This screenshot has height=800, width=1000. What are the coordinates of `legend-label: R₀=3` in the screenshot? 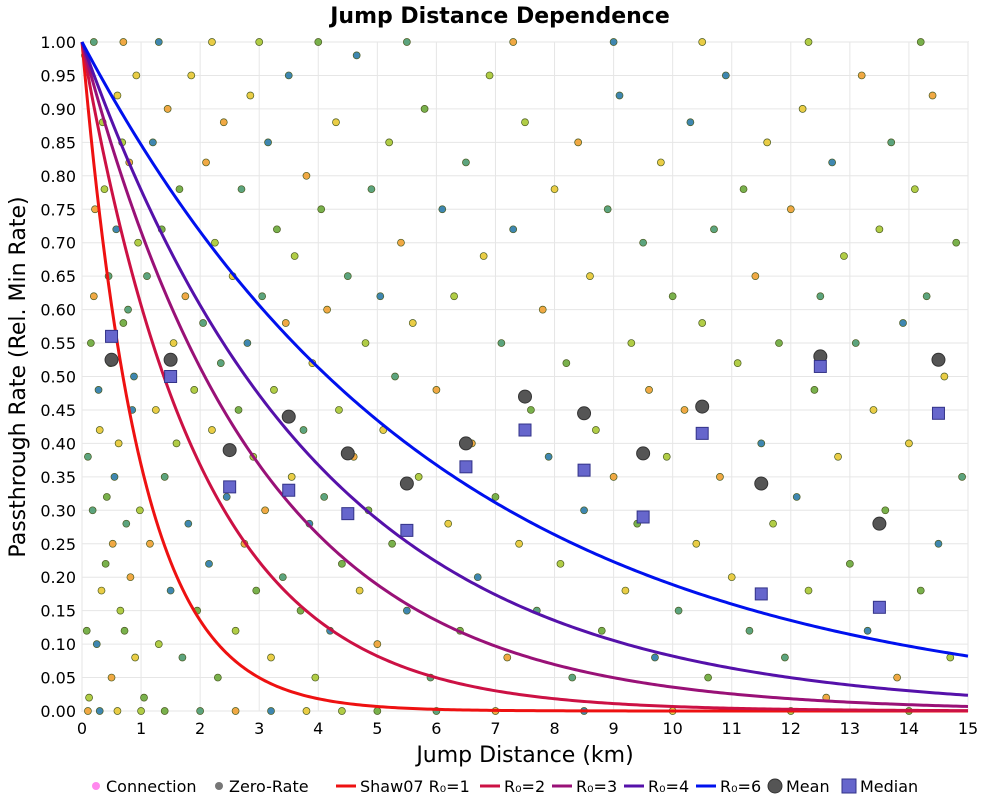 It's located at (596, 786).